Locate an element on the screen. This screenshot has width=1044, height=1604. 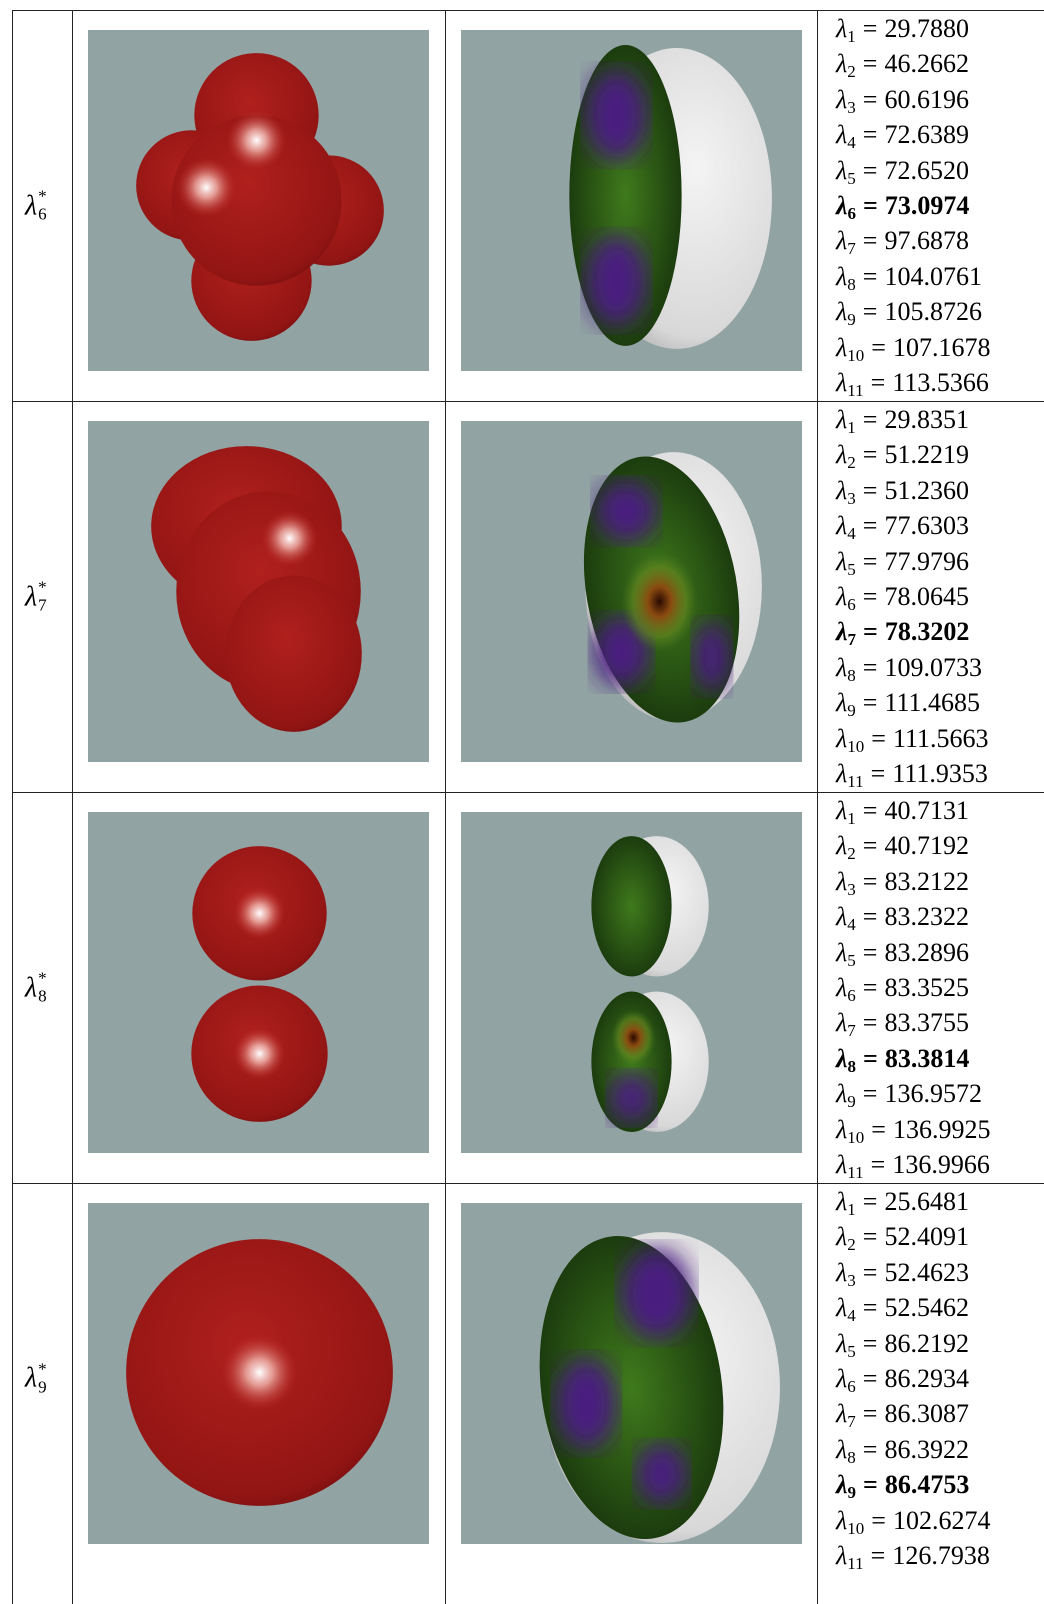
eigen-index: 7 is located at coordinates (851, 1031).